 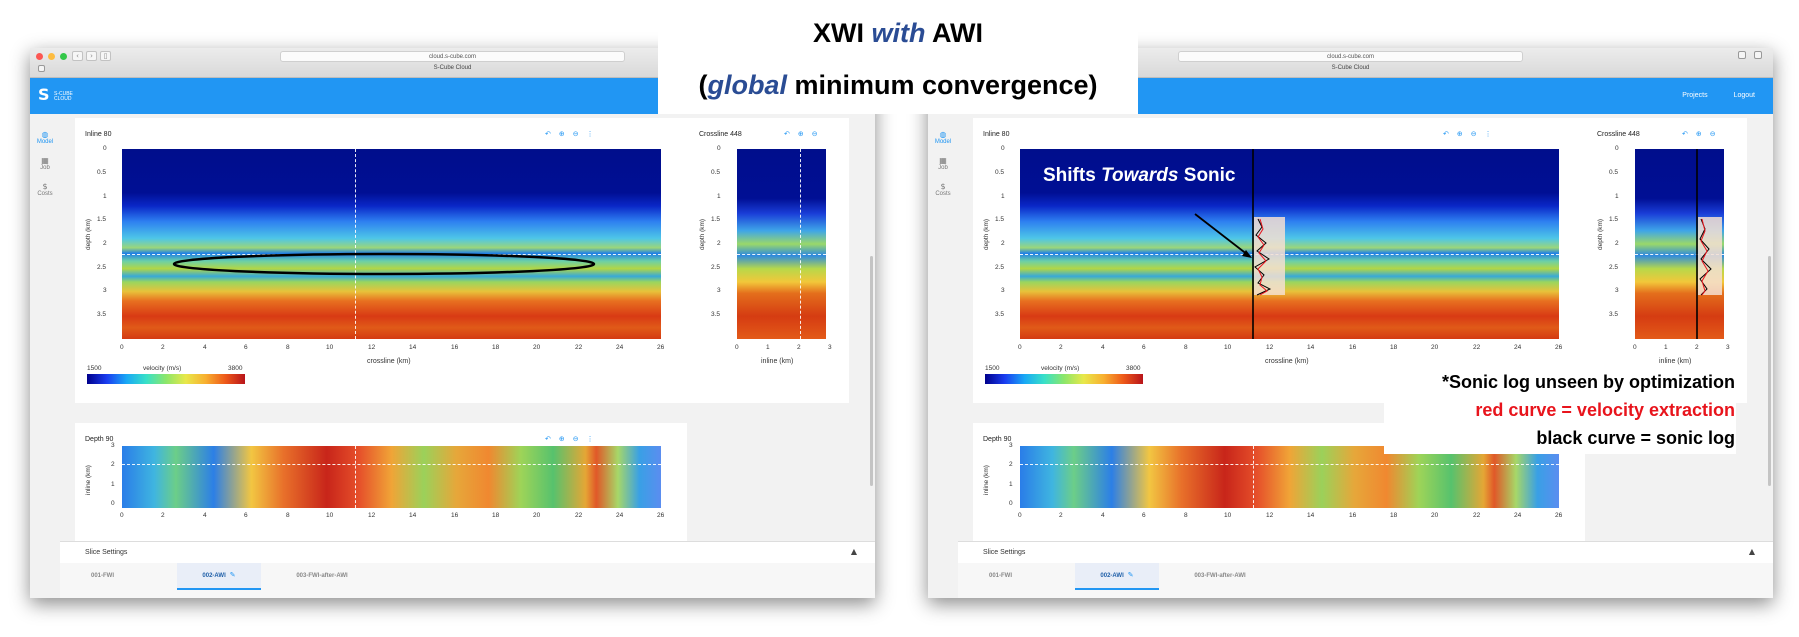 What do you see at coordinates (1209, 175) in the screenshot?
I see `annotation-text: Sonic` at bounding box center [1209, 175].